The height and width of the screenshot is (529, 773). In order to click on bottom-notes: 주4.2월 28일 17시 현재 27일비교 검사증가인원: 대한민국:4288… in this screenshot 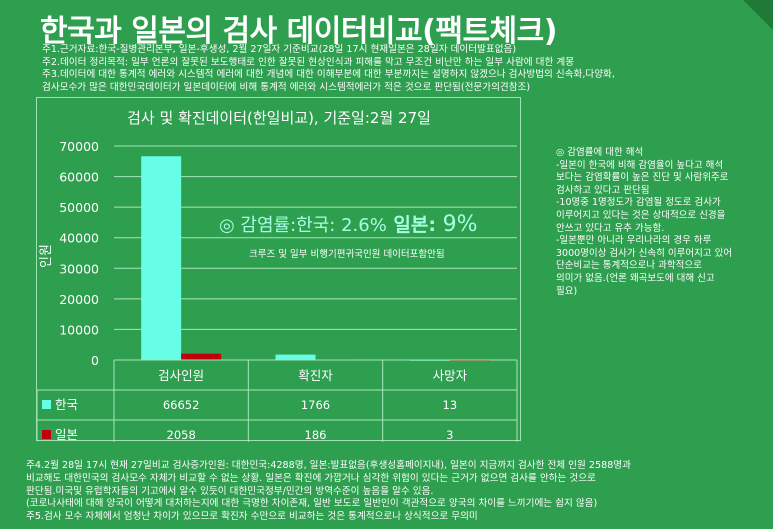, I will do `click(328, 492)`.